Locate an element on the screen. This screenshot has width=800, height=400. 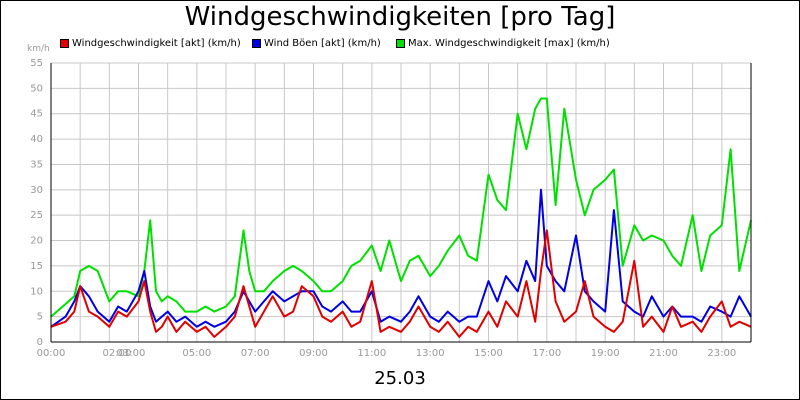
y-tick-label: 5 is located at coordinates (40, 317).